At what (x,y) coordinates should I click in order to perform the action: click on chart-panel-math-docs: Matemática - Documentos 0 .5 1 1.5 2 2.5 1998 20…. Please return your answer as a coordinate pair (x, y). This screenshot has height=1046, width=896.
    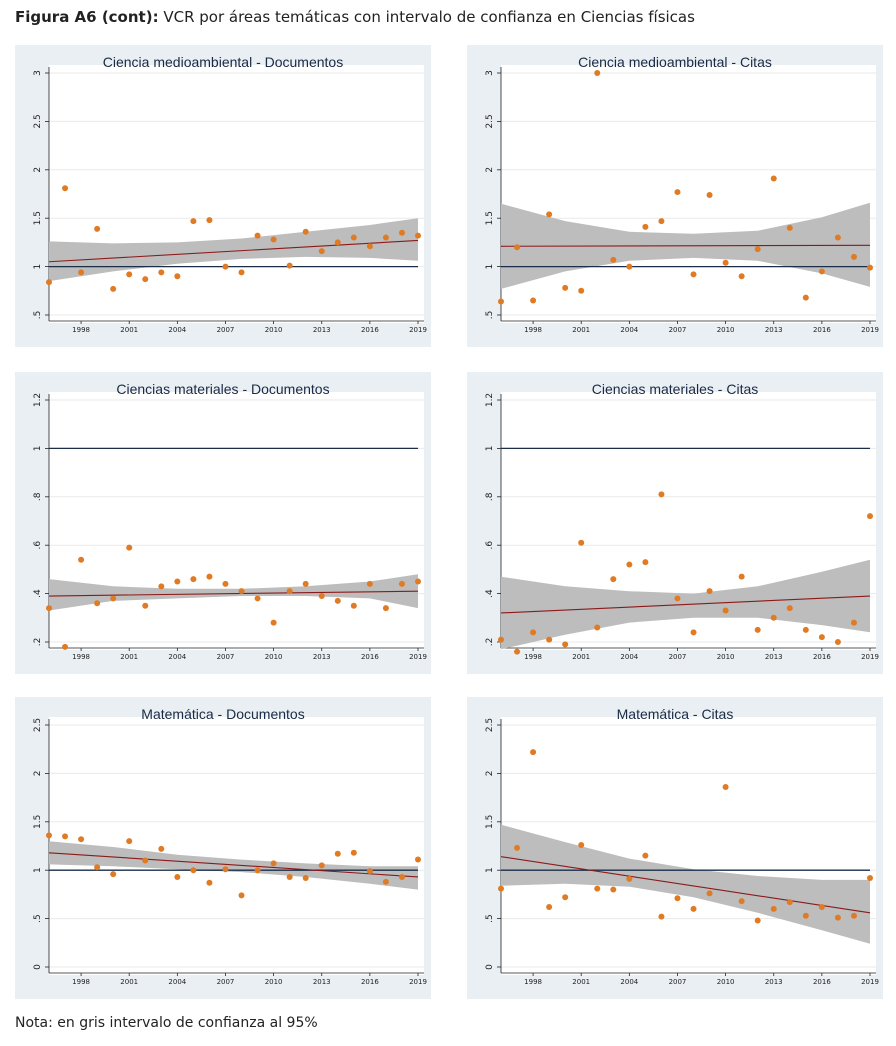
    Looking at the image, I should click on (223, 848).